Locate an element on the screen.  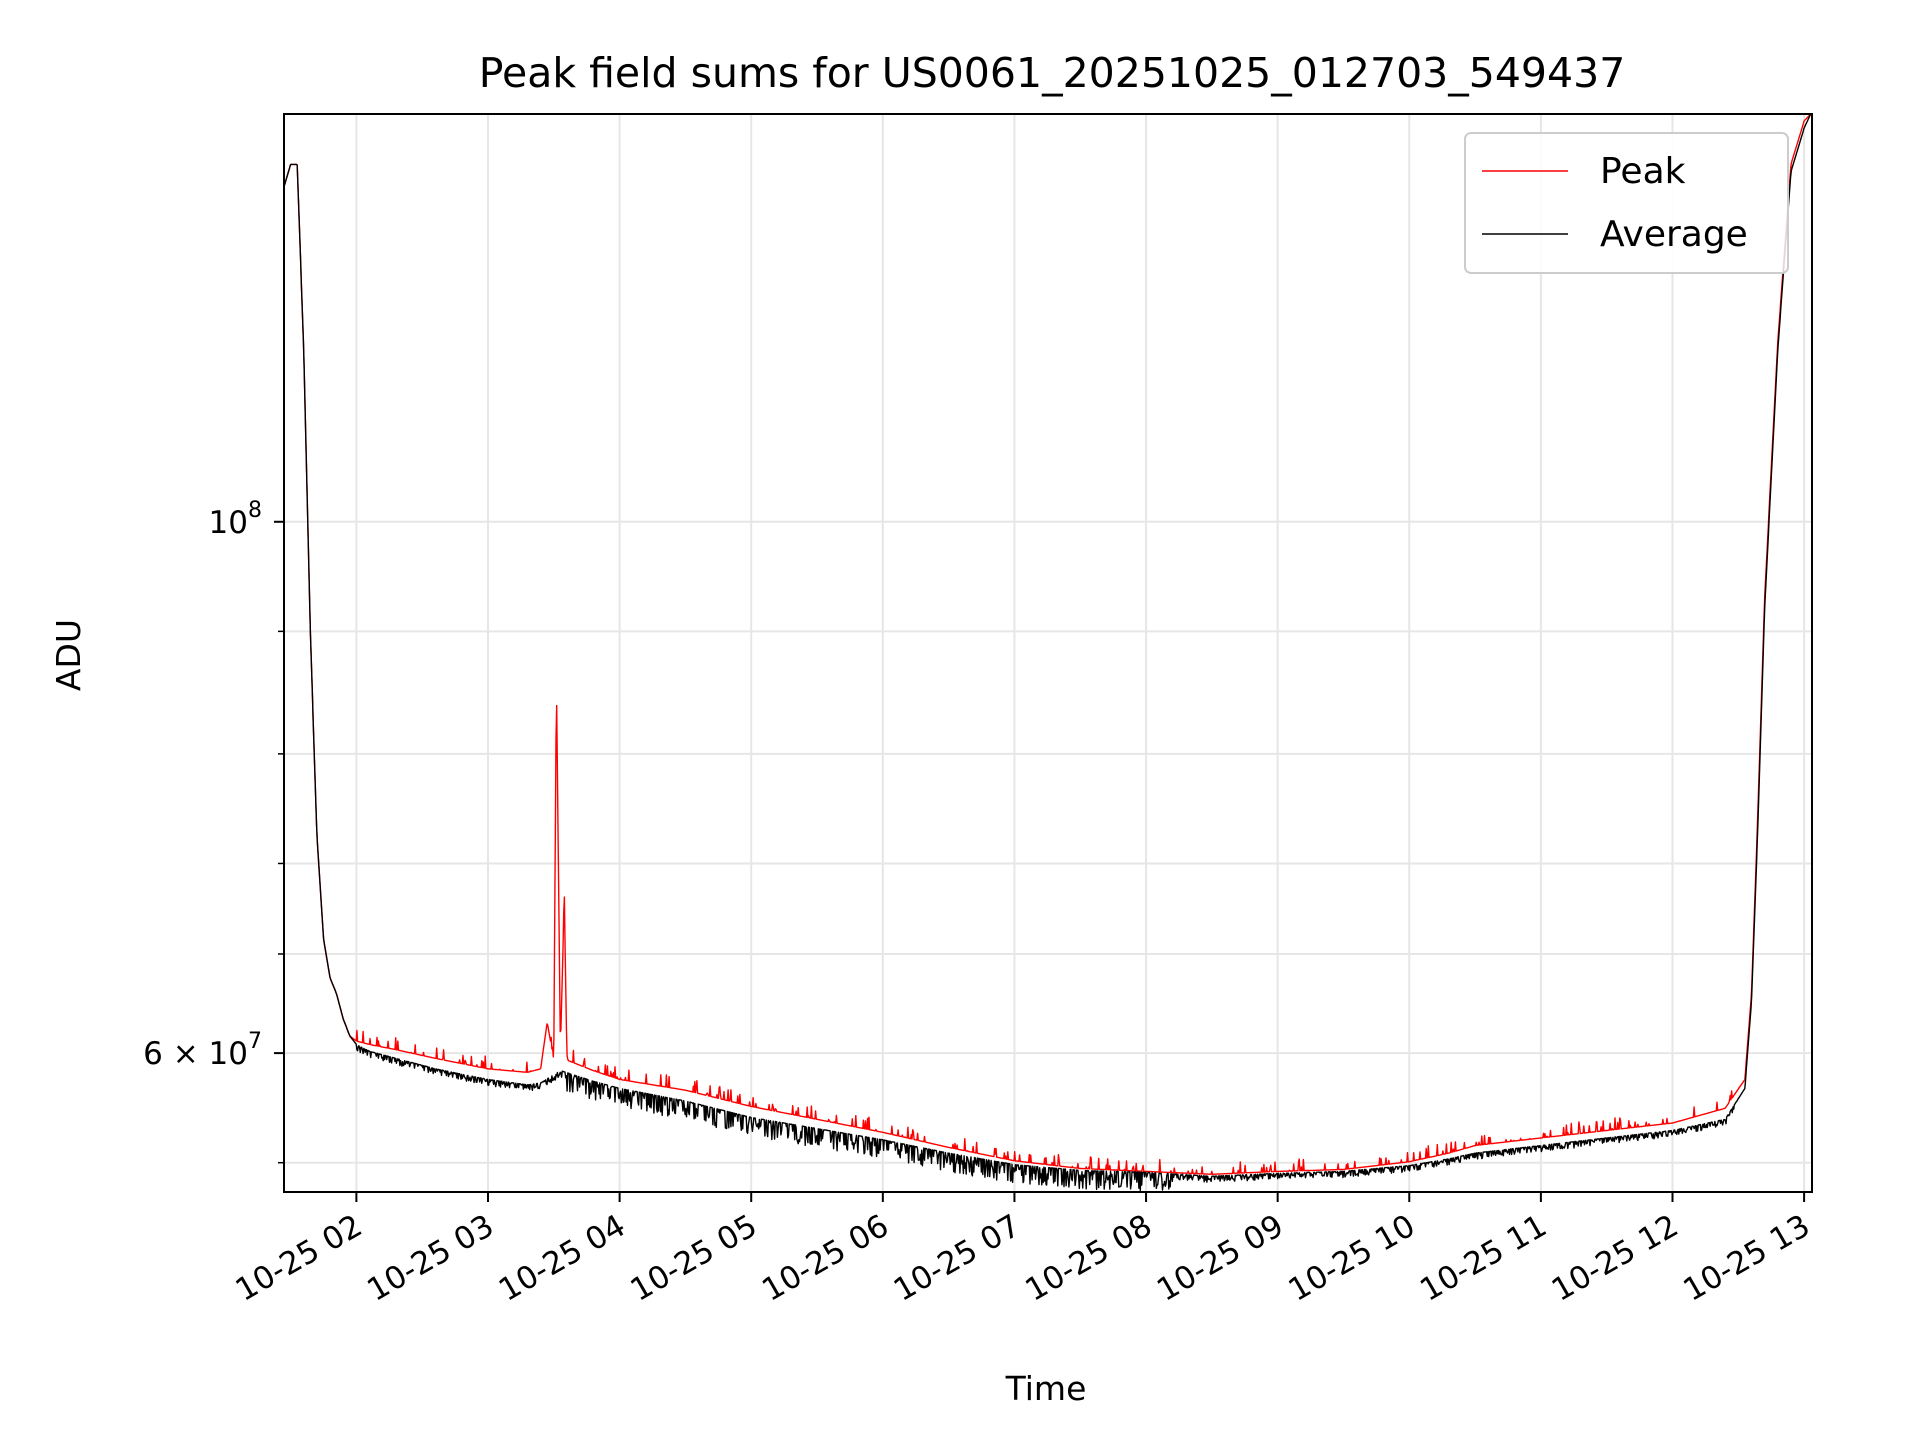
legend-peak-label: Peak is located at coordinates (1643, 171).